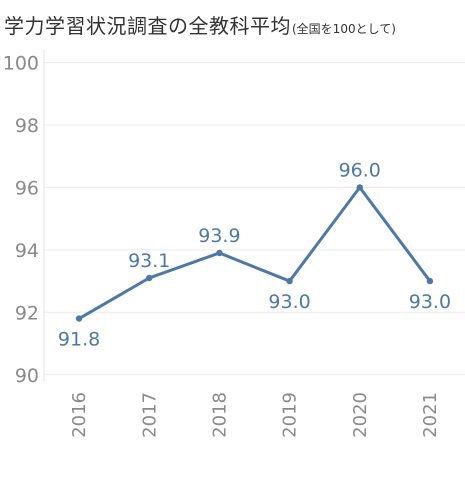 Image resolution: width=465 pixels, height=478 pixels. I want to click on chart-title: 学力学習状況調査の全教科平均, so click(147, 26).